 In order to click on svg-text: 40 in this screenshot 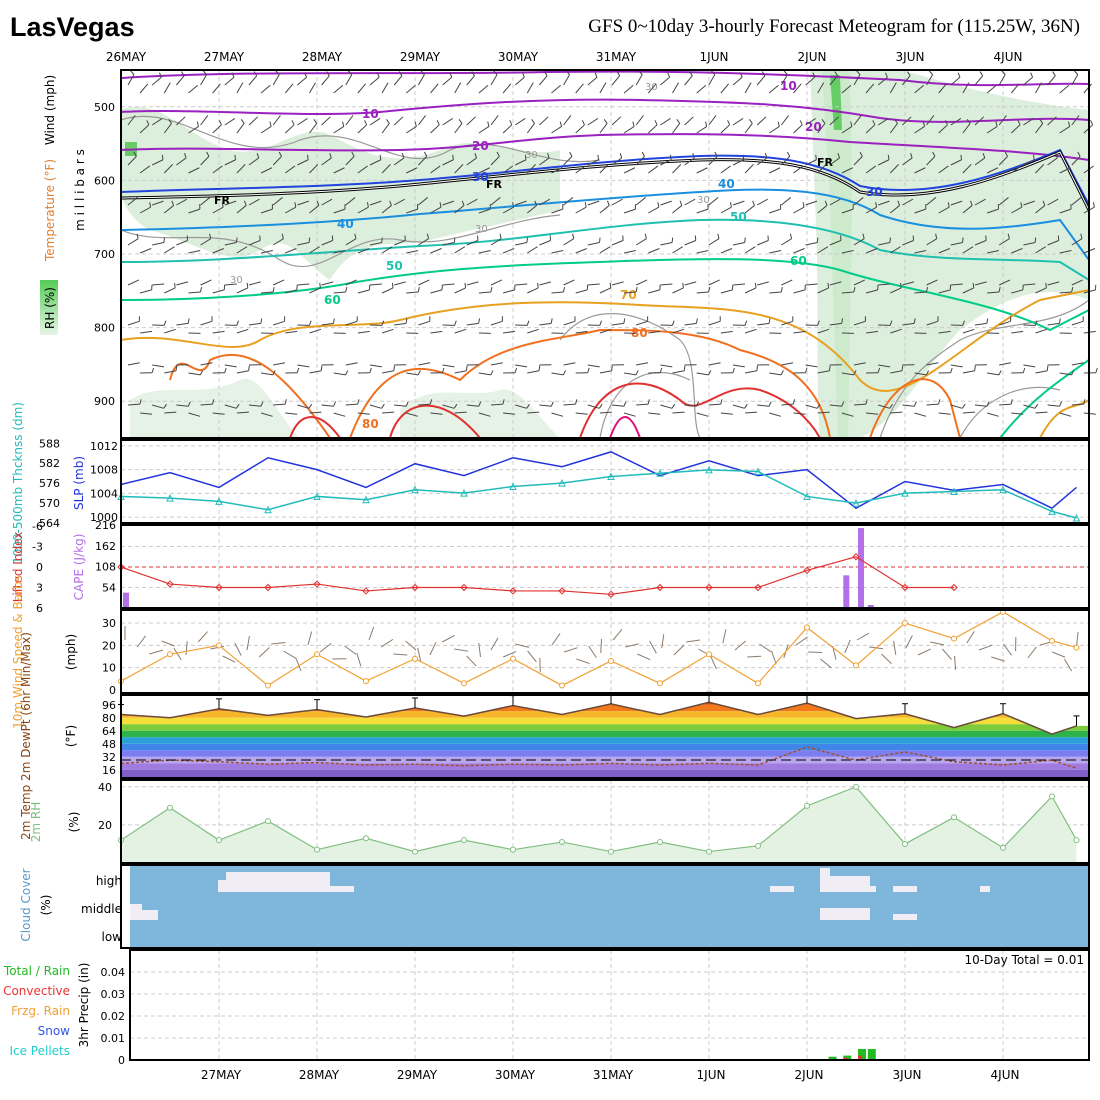, I will do `click(345, 224)`.